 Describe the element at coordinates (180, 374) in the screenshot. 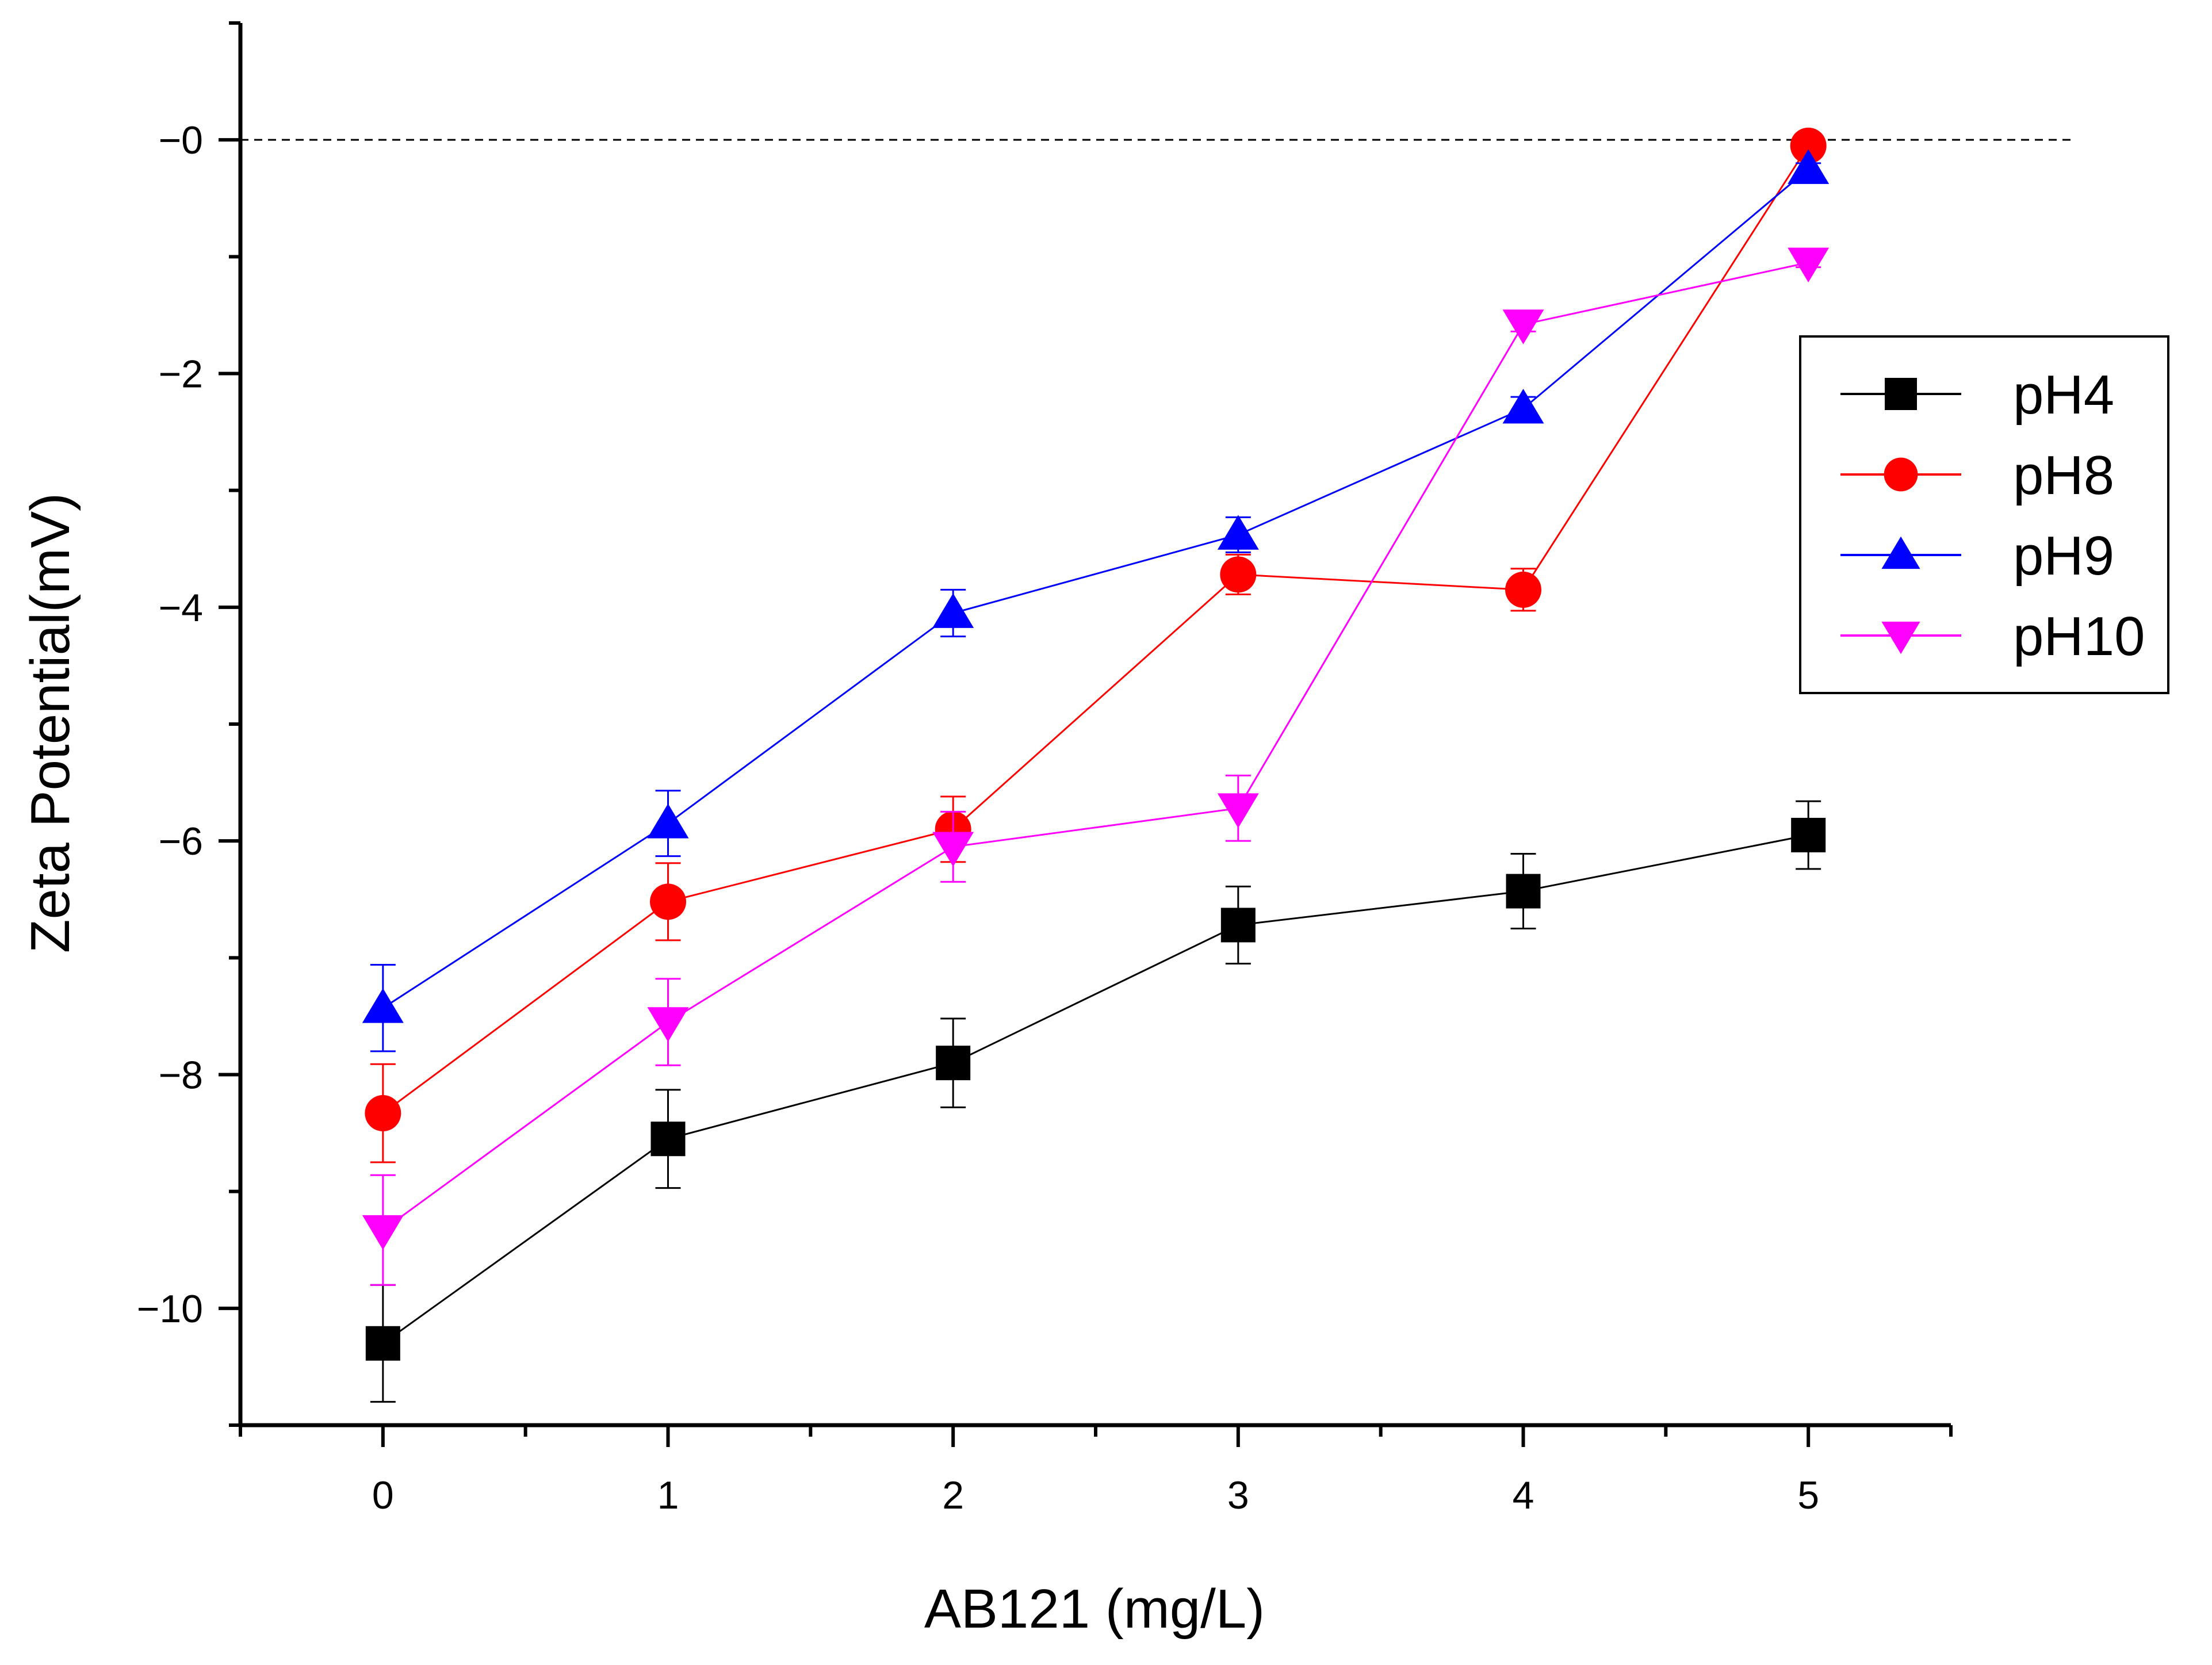

I see `y-tick-label: −2` at that location.